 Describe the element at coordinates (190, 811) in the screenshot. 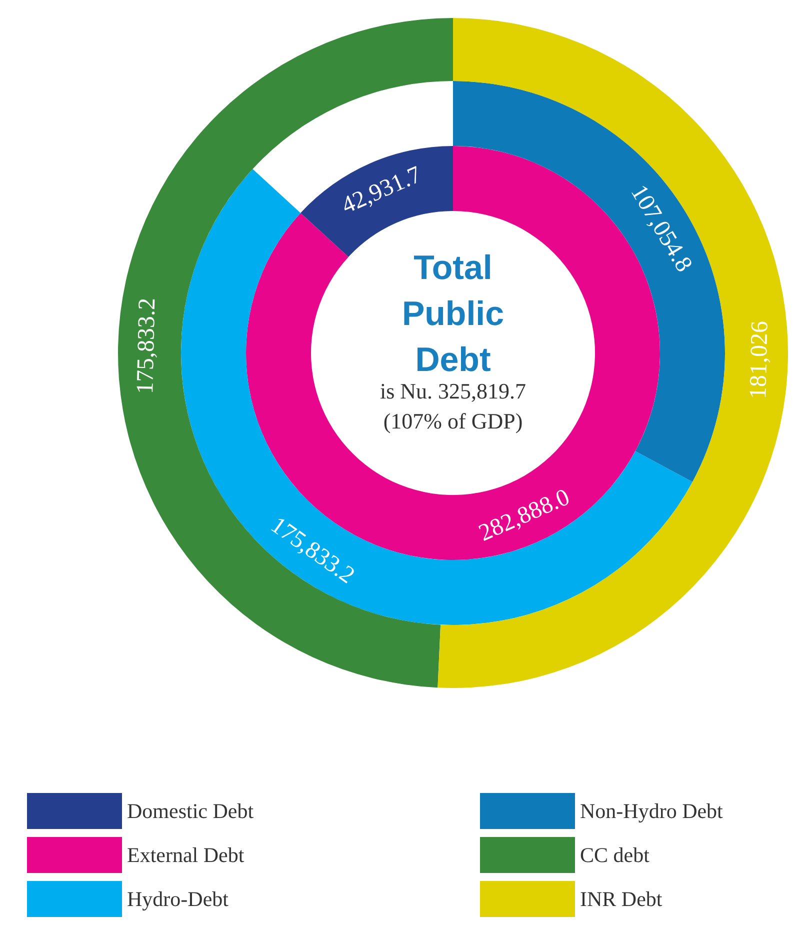

I see `legend-label: Domestic Debt` at that location.